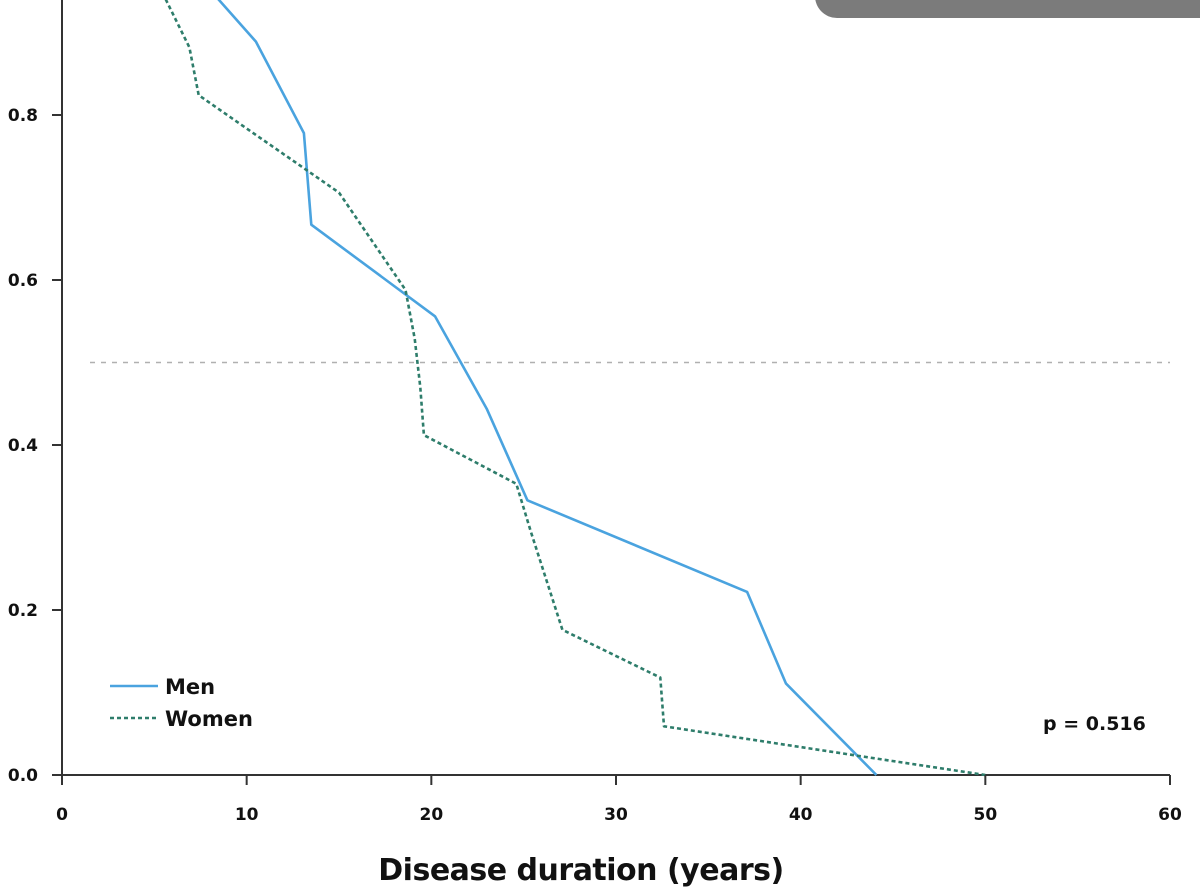  I want to click on y-tick-label: 0.8, so click(23, 116).